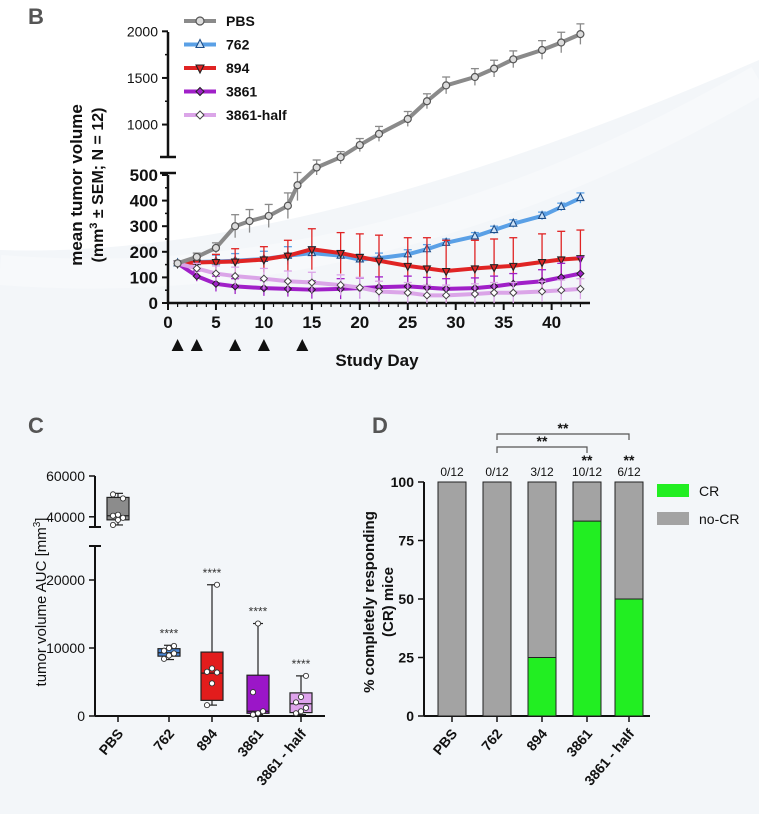  What do you see at coordinates (98, 246) in the screenshot?
I see `y-sub-pre: (mm` at bounding box center [98, 246].